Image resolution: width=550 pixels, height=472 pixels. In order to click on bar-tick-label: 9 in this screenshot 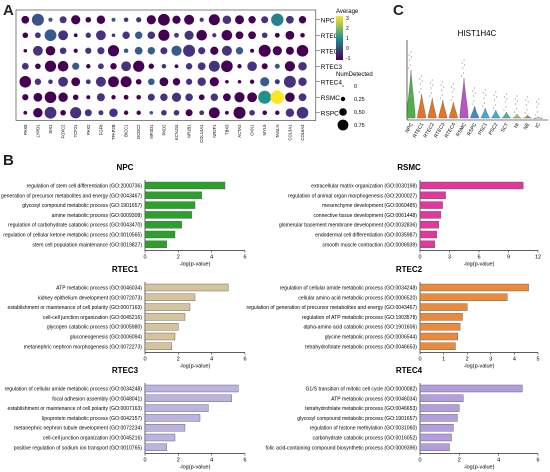, I will do `click(508, 258)`.